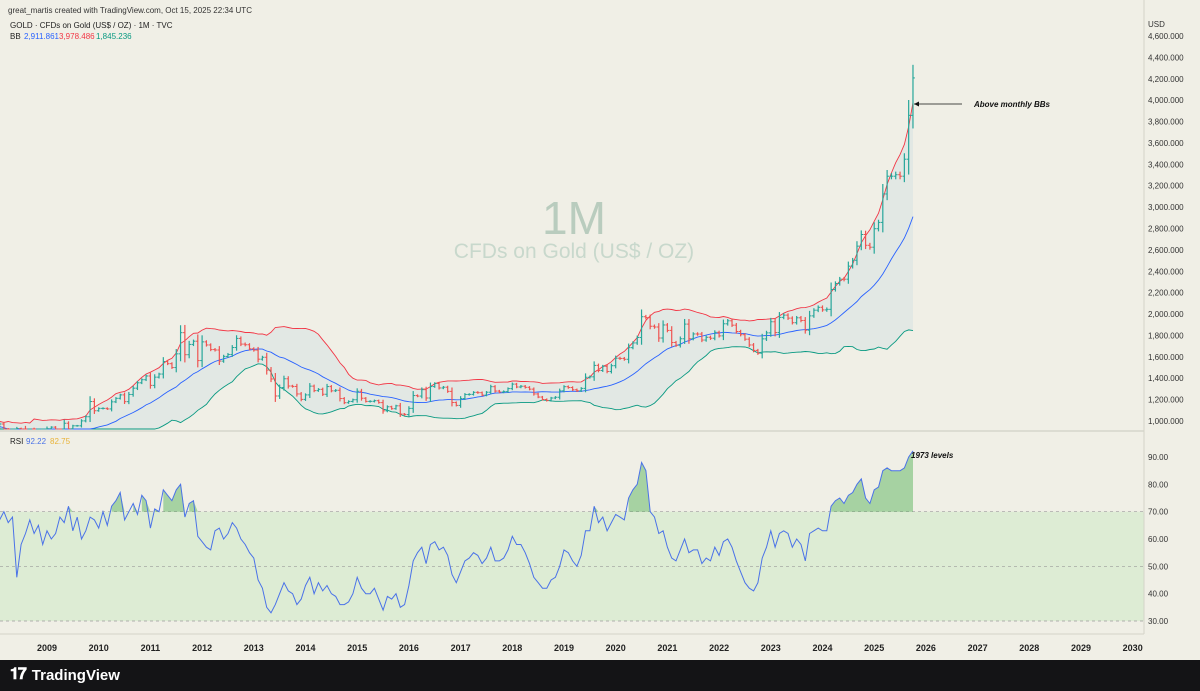  What do you see at coordinates (457, 379) in the screenshot?
I see `bb-lower-line` at bounding box center [457, 379].